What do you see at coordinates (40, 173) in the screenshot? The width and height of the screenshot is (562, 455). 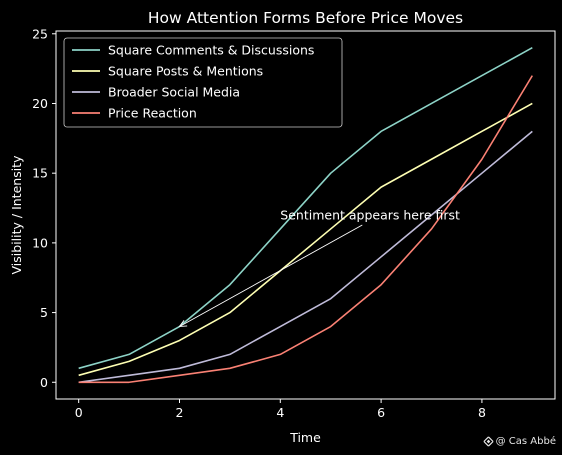 I see `y-tick-label: 15` at bounding box center [40, 173].